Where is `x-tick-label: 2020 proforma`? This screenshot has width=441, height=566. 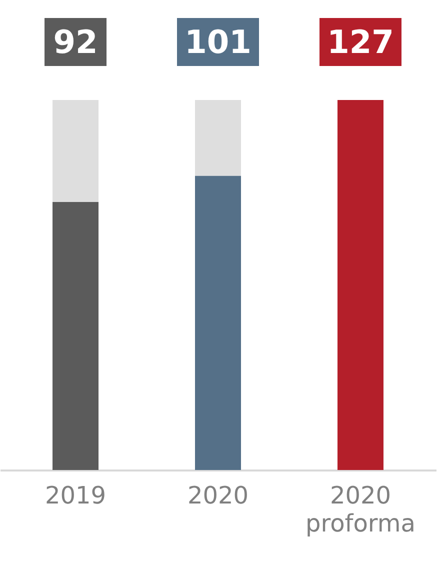 x-tick-label: 2020 proforma is located at coordinates (361, 510).